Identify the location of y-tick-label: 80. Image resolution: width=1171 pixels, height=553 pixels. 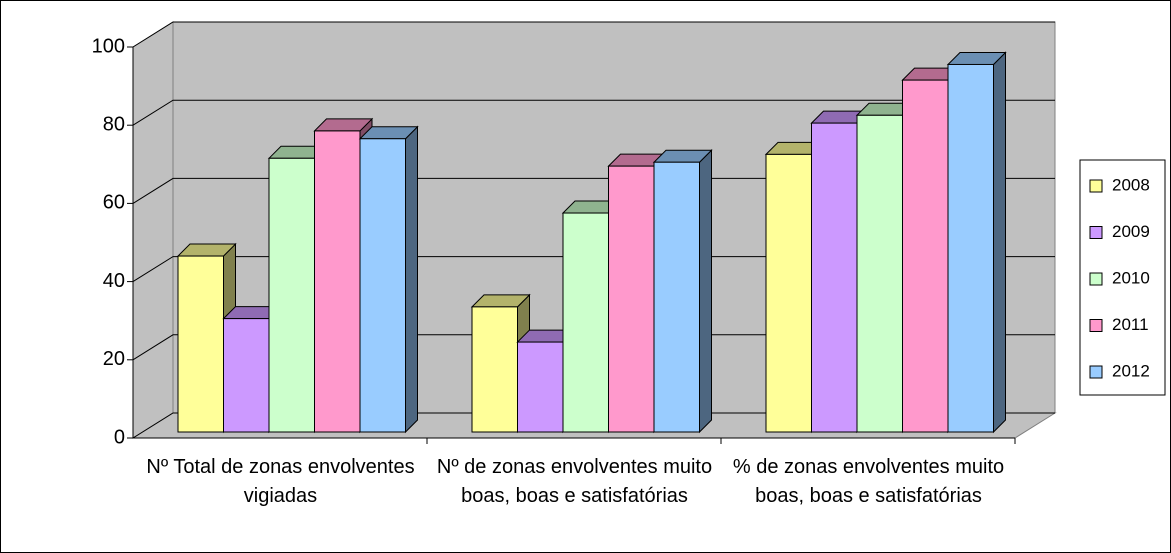
(114, 124).